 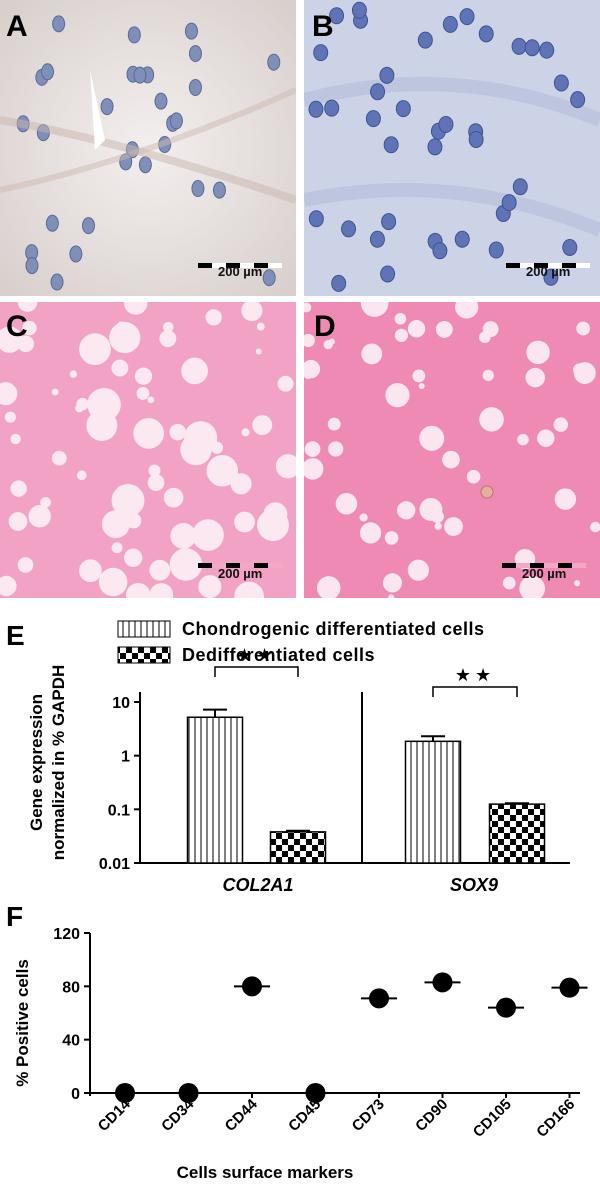 What do you see at coordinates (148, 450) in the screenshot?
I see `micrograph-c-image` at bounding box center [148, 450].